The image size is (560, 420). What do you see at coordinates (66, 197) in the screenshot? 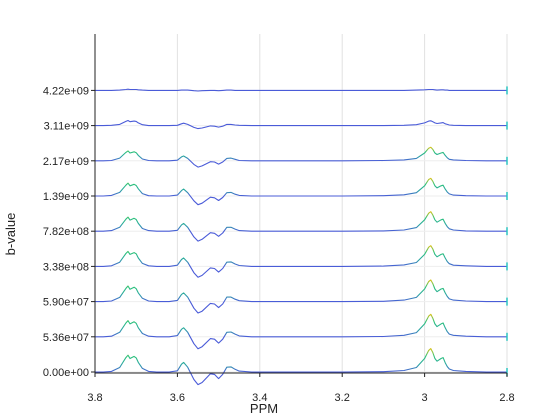
I see `y-tick-label: 1.39e+09` at bounding box center [66, 197].